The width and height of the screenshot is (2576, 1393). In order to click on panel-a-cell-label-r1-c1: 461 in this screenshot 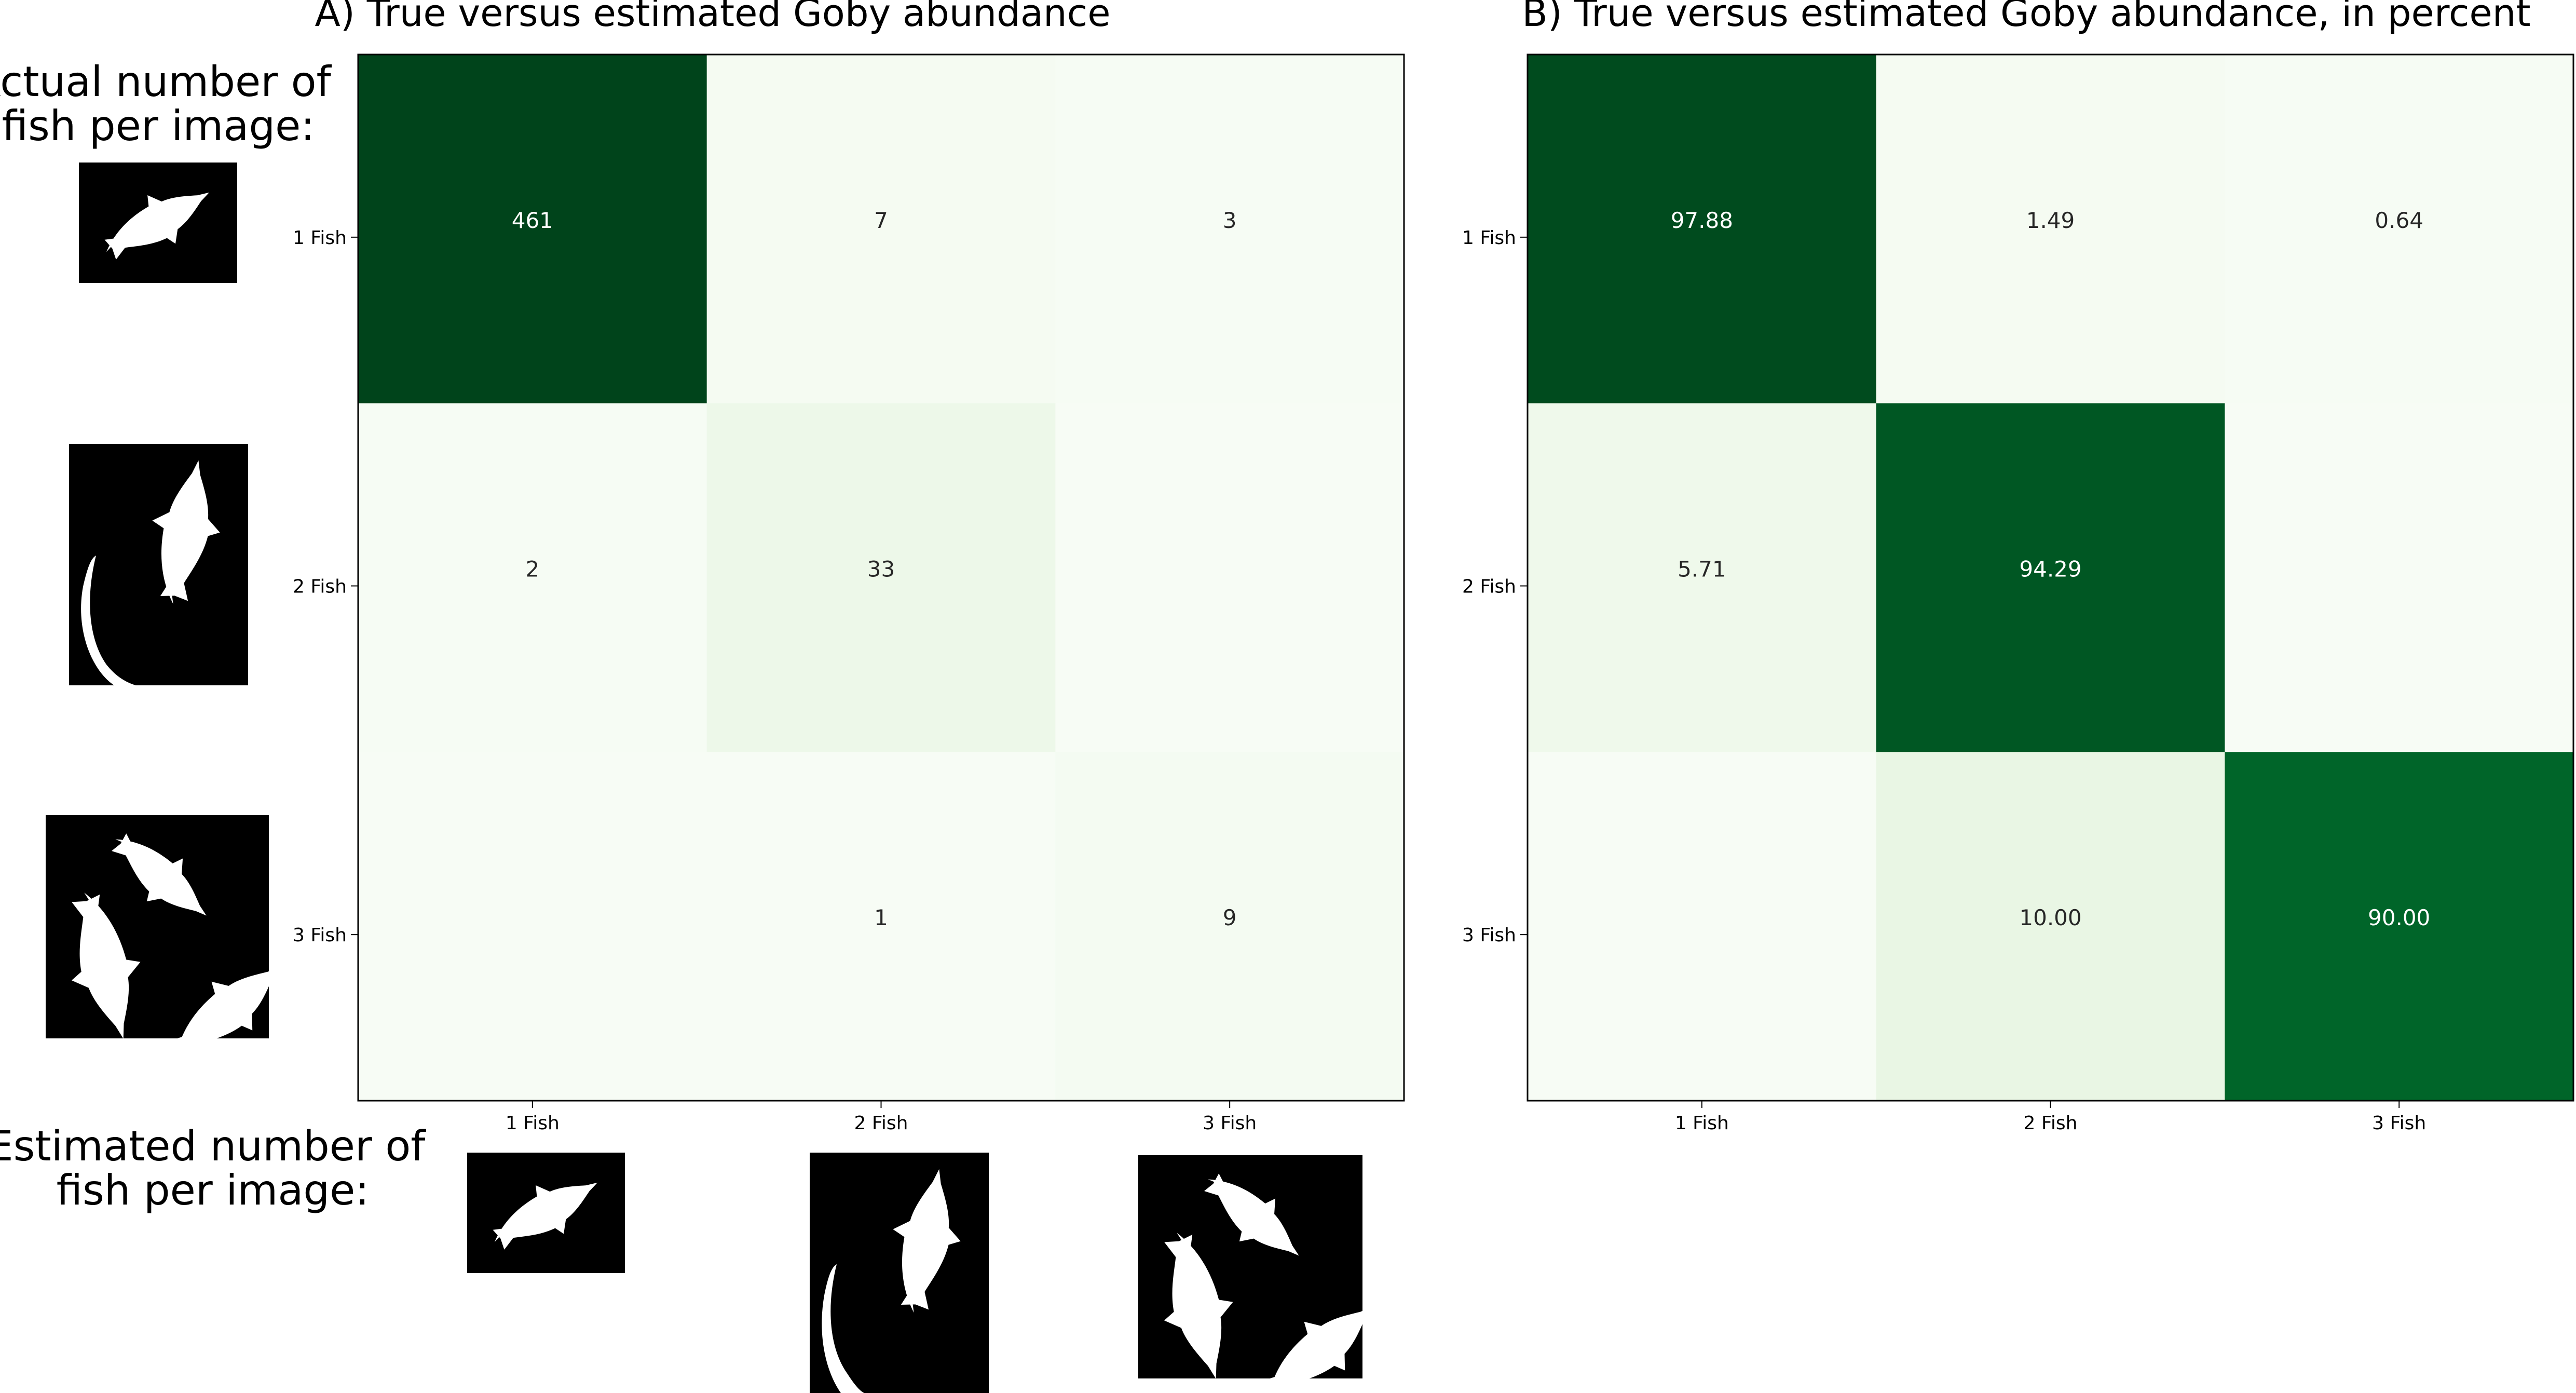, I will do `click(532, 220)`.